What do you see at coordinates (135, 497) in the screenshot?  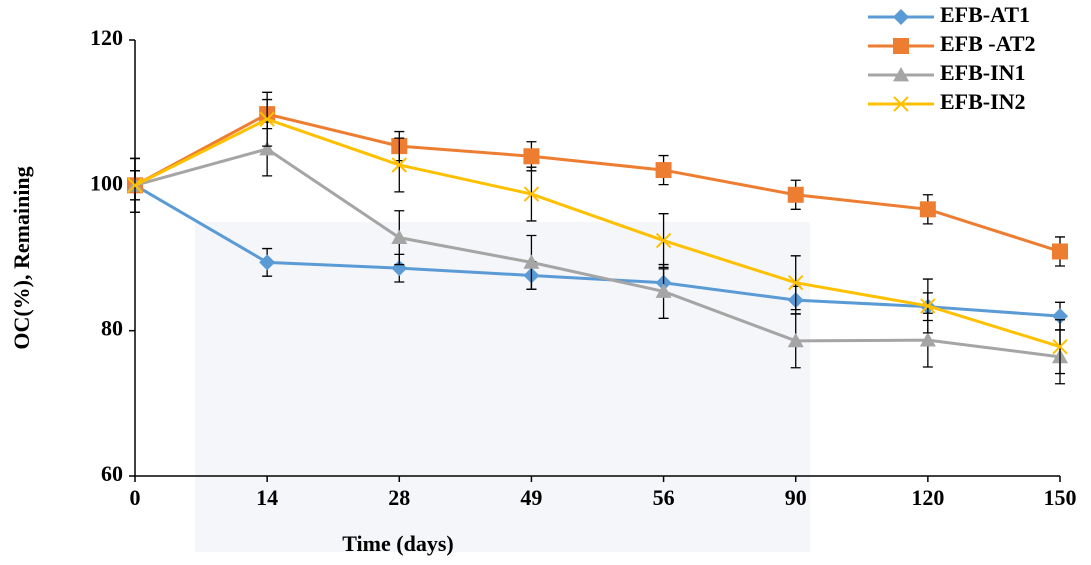 I see `x-tick-label: 0` at bounding box center [135, 497].